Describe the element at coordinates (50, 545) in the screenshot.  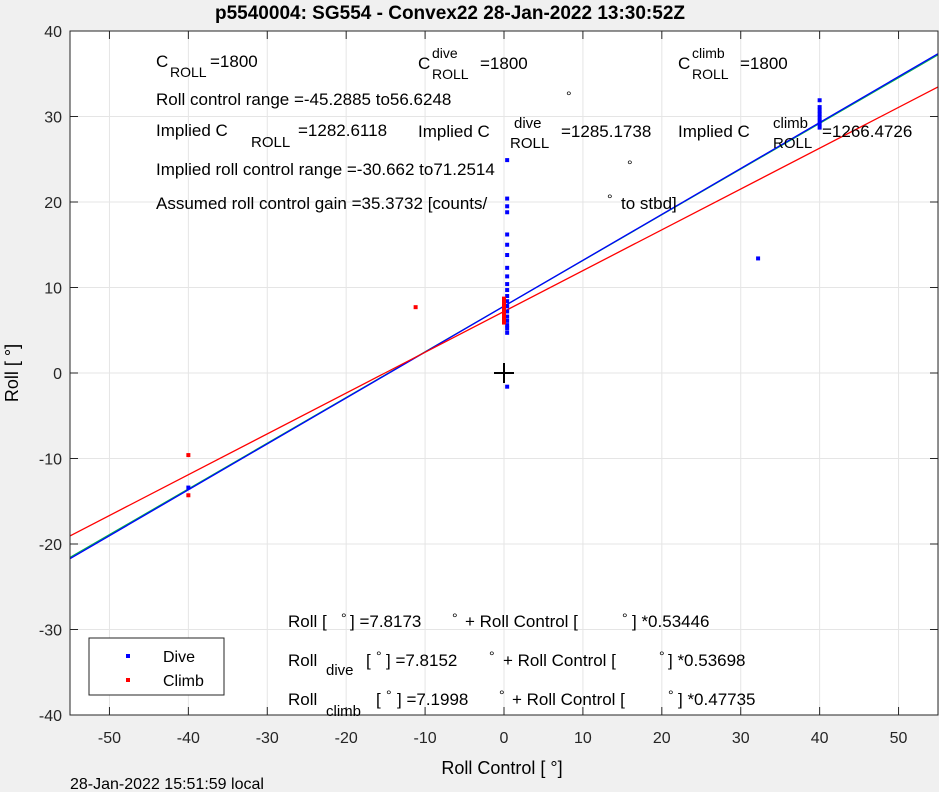
I see `y-tick-label: -20` at that location.